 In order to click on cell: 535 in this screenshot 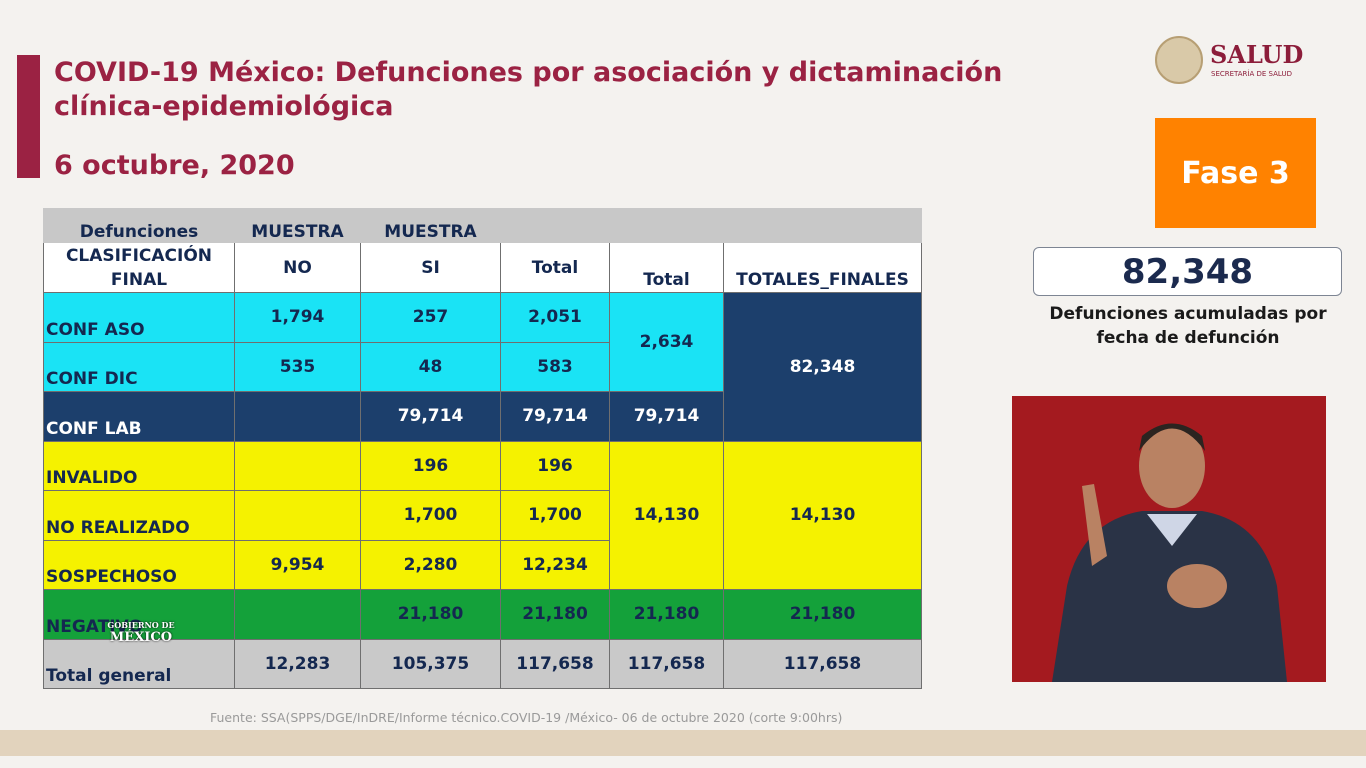, I will do `click(297, 366)`.